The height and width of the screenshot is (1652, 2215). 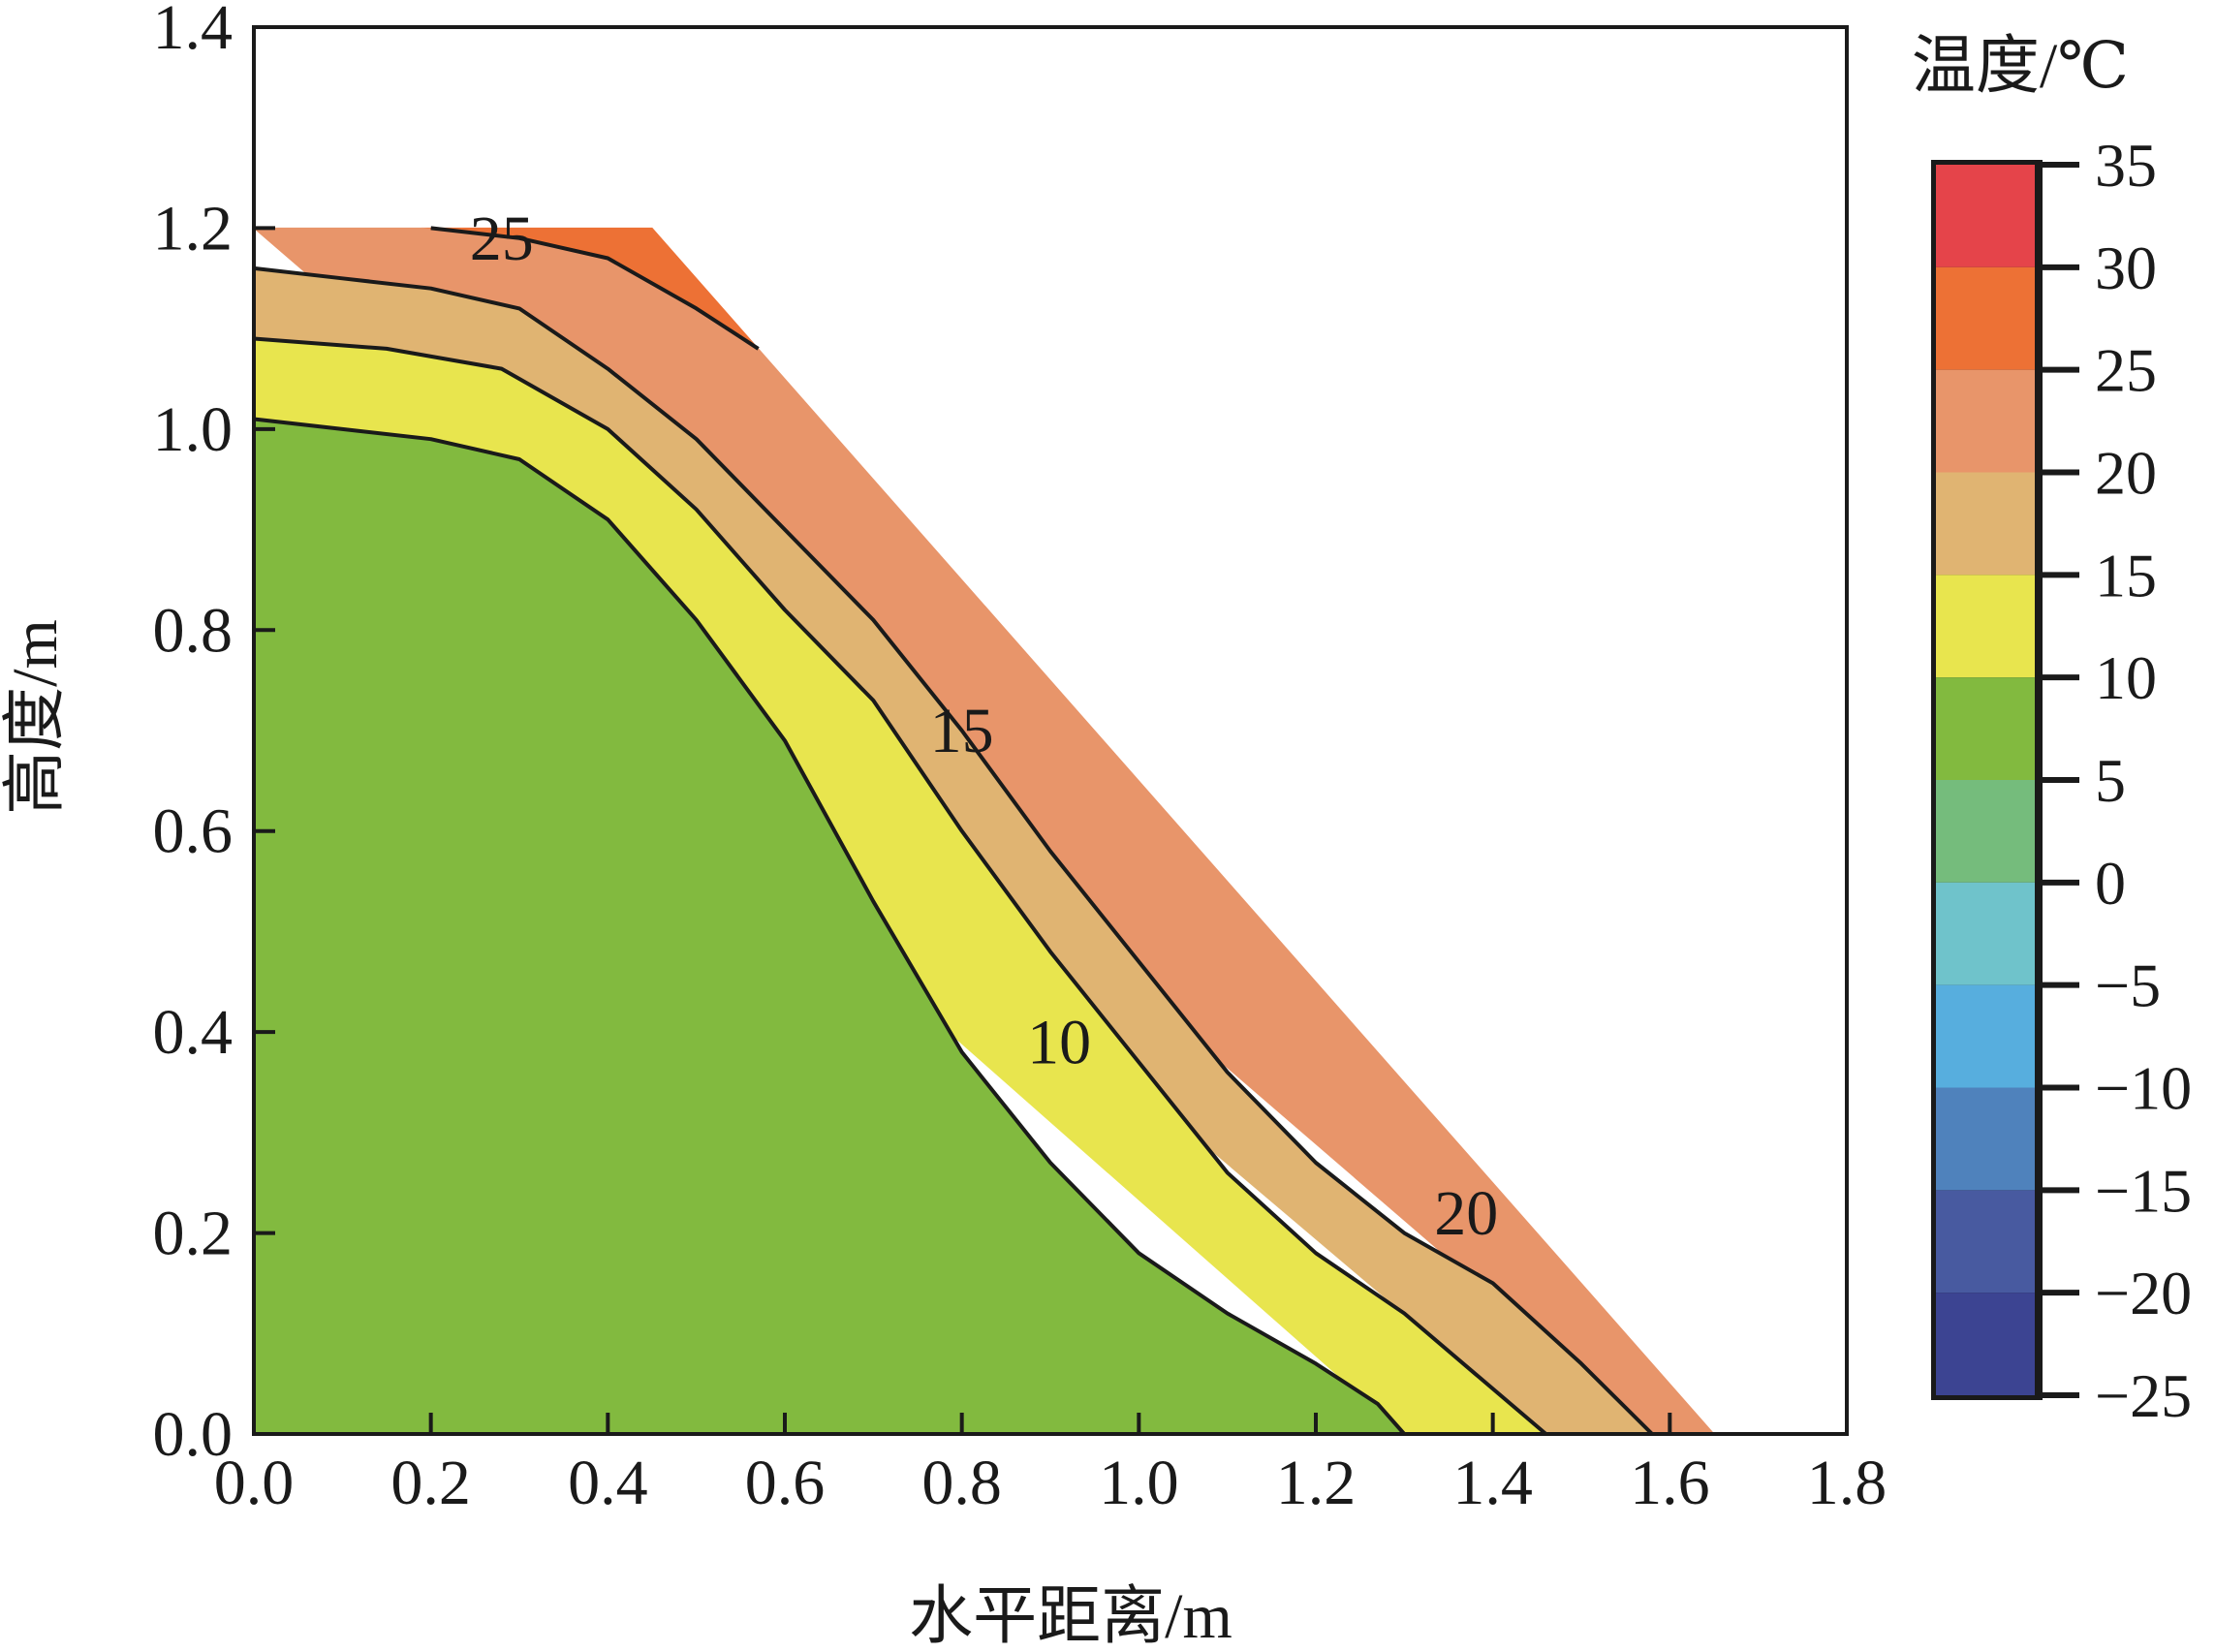 I want to click on contour-label-20: 20, so click(x=1466, y=1213).